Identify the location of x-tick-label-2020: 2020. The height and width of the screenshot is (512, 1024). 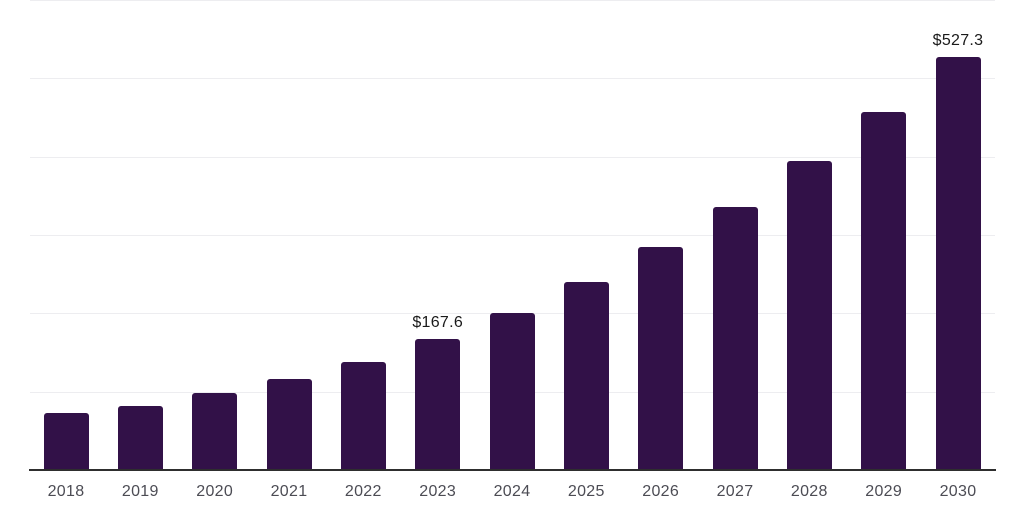
(215, 491).